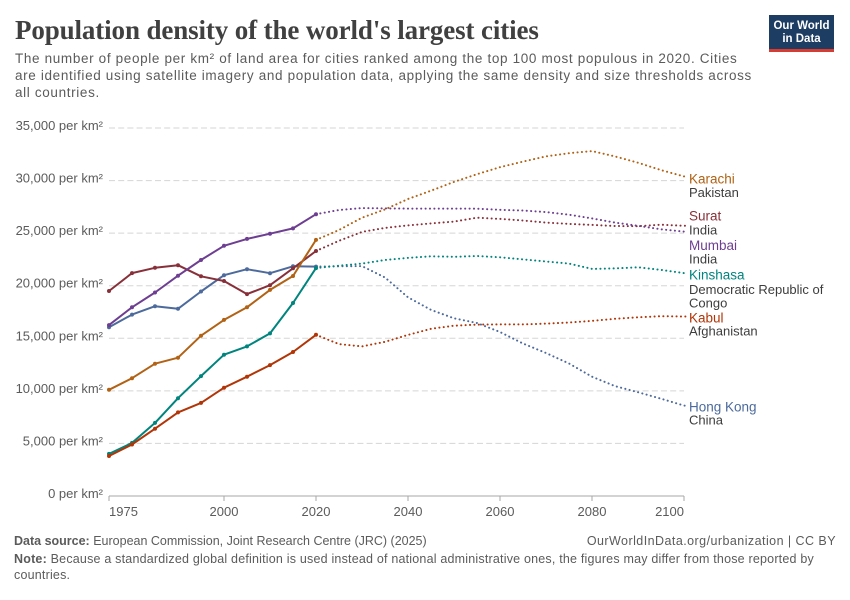 The width and height of the screenshot is (850, 600). Describe the element at coordinates (706, 318) in the screenshot. I see `svg-text: Kabul` at that location.